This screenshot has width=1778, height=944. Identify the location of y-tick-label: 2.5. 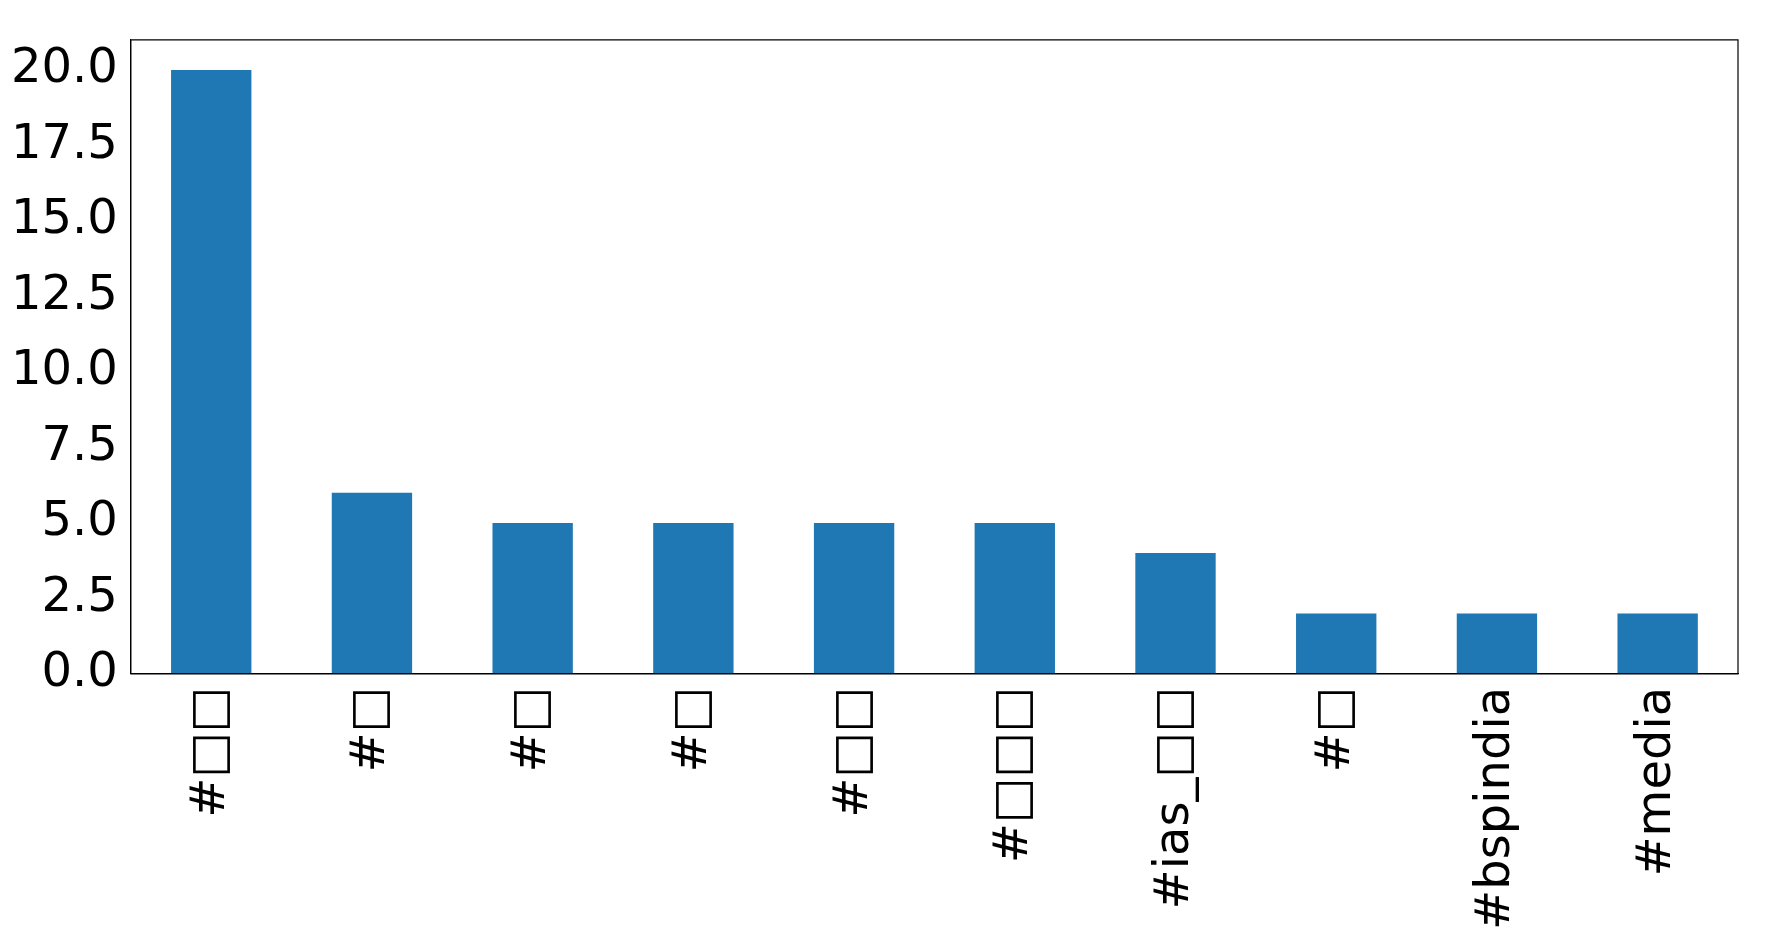
(79, 593).